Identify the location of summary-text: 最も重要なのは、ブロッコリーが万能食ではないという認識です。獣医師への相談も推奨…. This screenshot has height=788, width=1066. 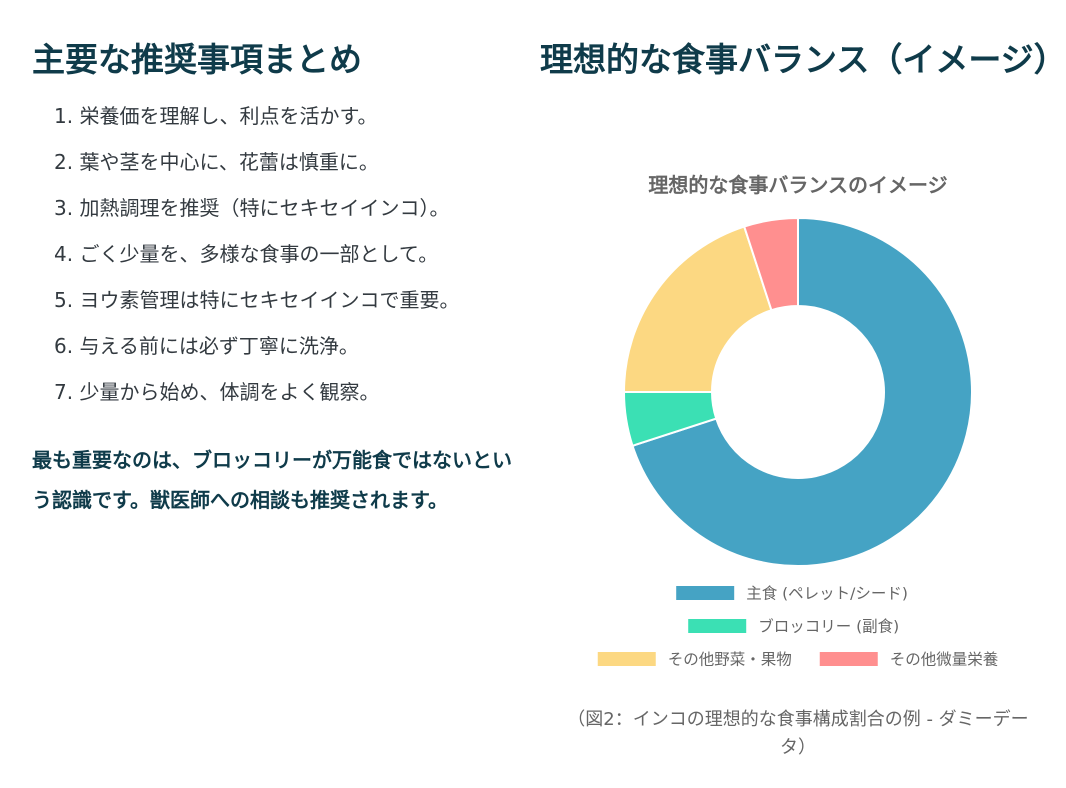
(272, 480).